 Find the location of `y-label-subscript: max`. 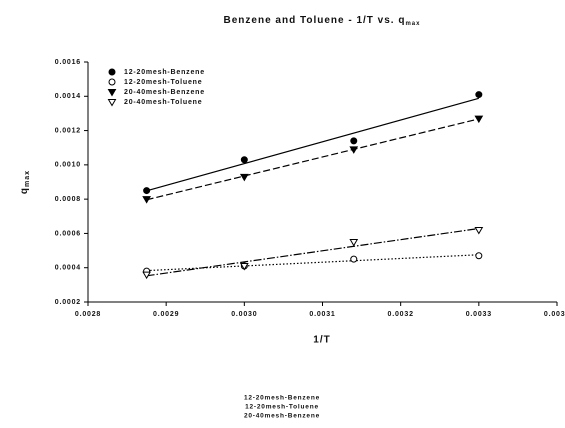

y-label-subscript: max is located at coordinates (27, 178).